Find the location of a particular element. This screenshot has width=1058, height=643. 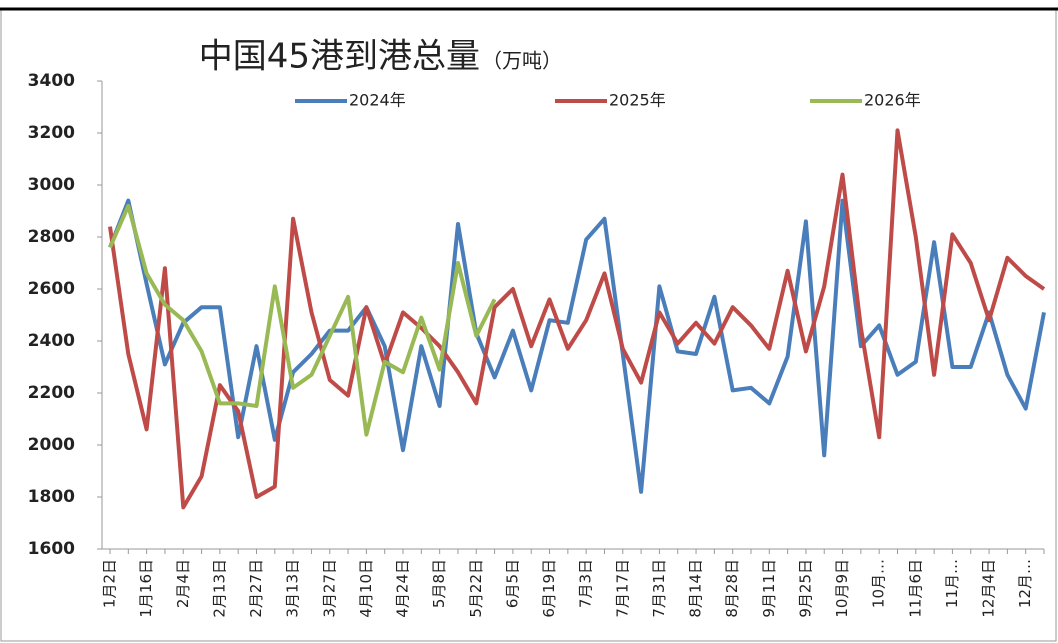

x-tick-label: 7月17日 is located at coordinates (622, 588).